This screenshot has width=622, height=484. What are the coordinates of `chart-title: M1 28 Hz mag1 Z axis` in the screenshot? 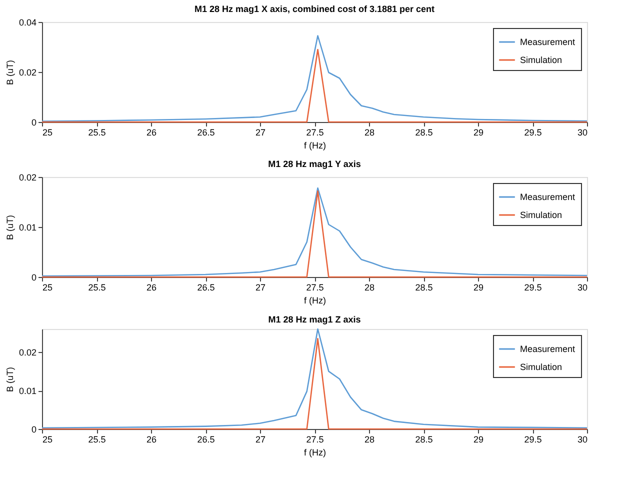 It's located at (314, 319).